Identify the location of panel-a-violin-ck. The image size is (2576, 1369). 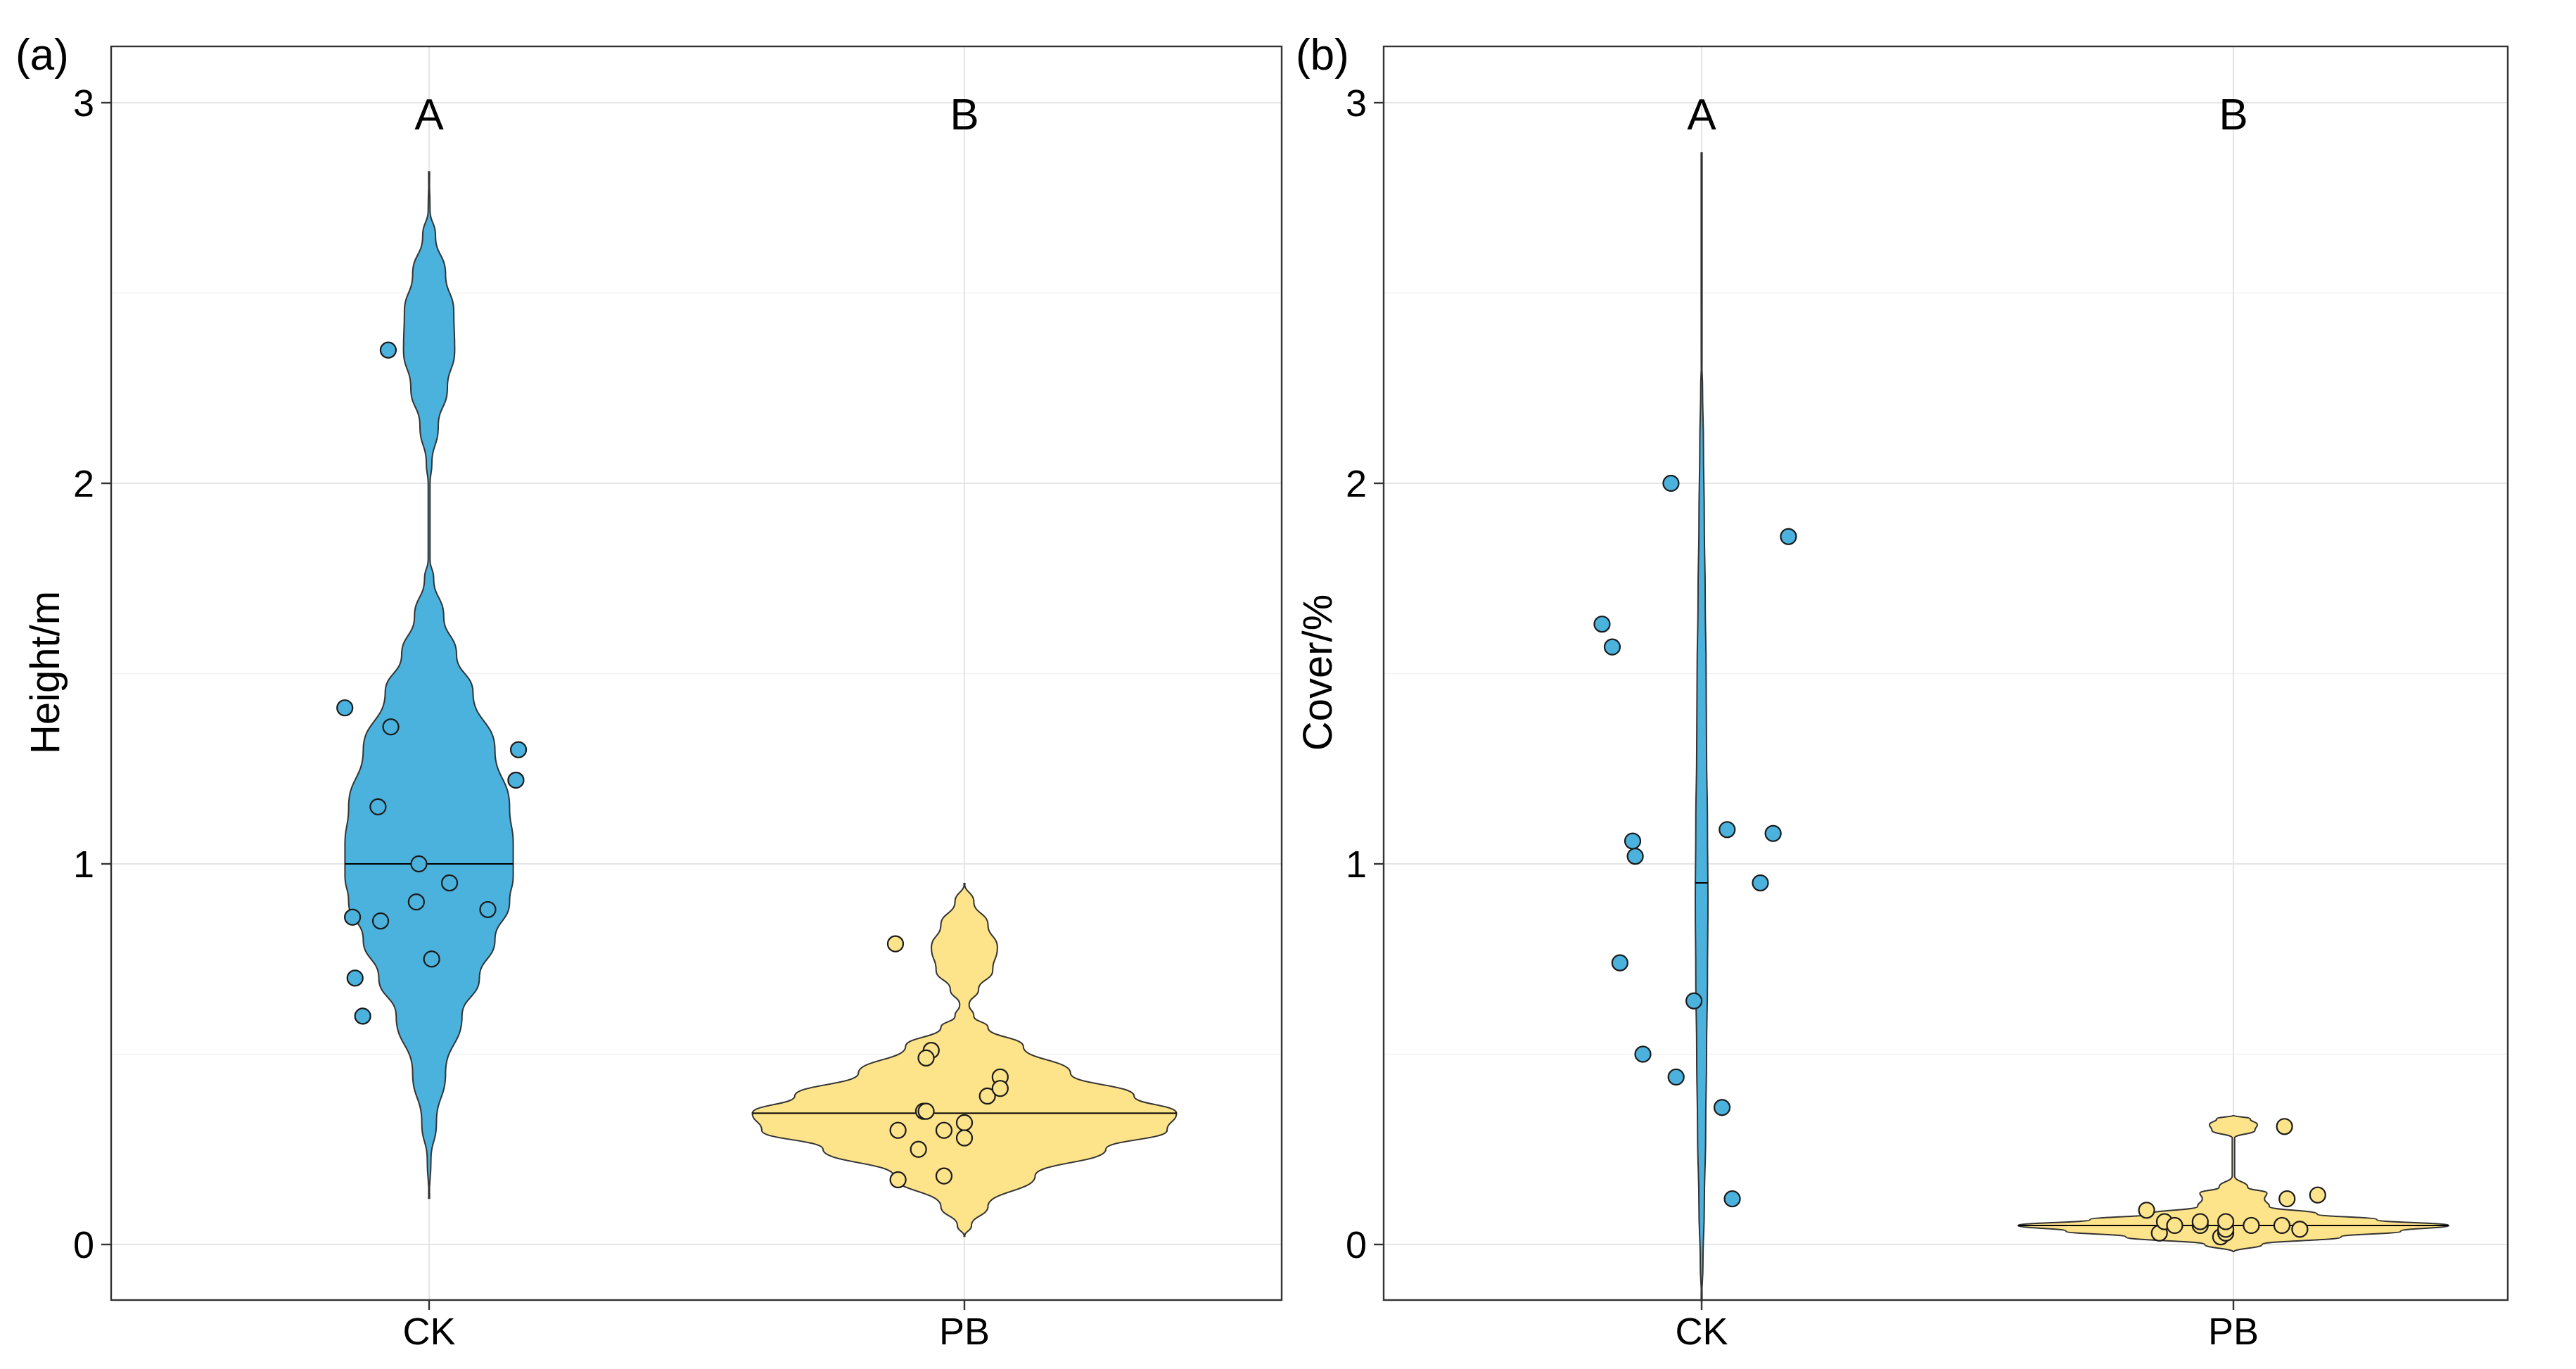
(429, 685).